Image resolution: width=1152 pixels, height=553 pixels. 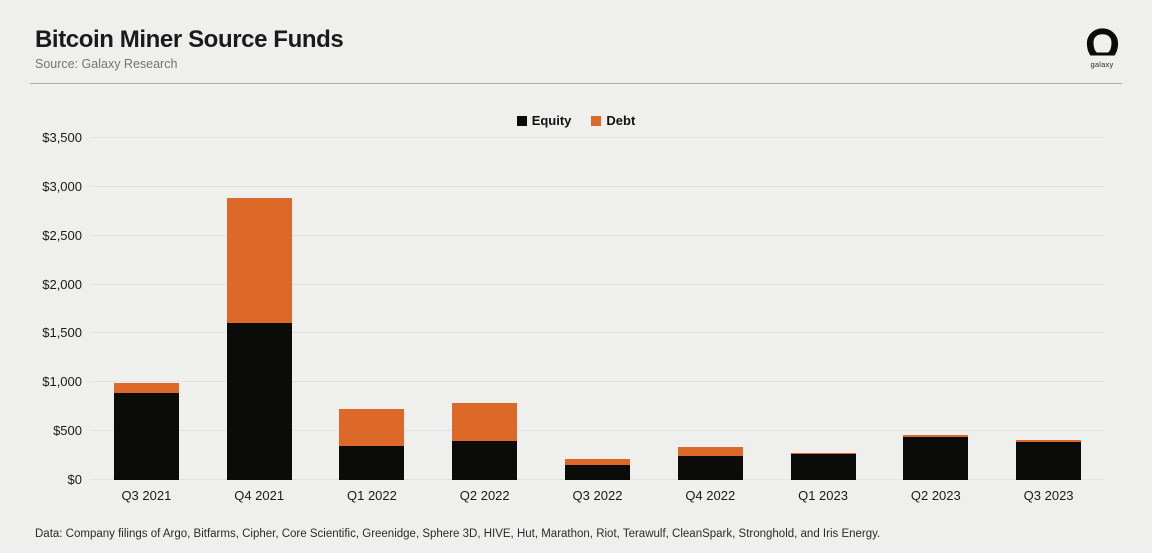 I want to click on y-tick-label-2500: $2,500, so click(x=62, y=235).